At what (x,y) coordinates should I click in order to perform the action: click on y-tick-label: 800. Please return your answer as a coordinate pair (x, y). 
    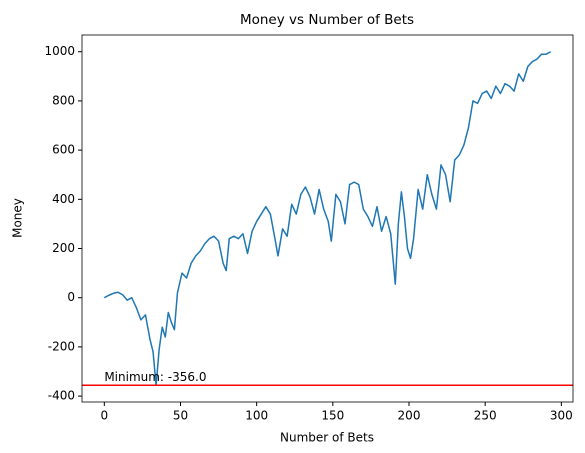
    Looking at the image, I should click on (63, 100).